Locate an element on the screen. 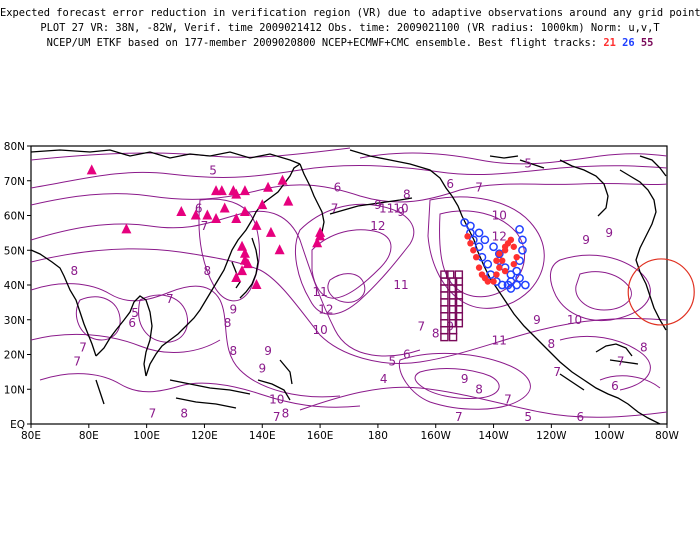  track-label-26: 26 is located at coordinates (628, 43).